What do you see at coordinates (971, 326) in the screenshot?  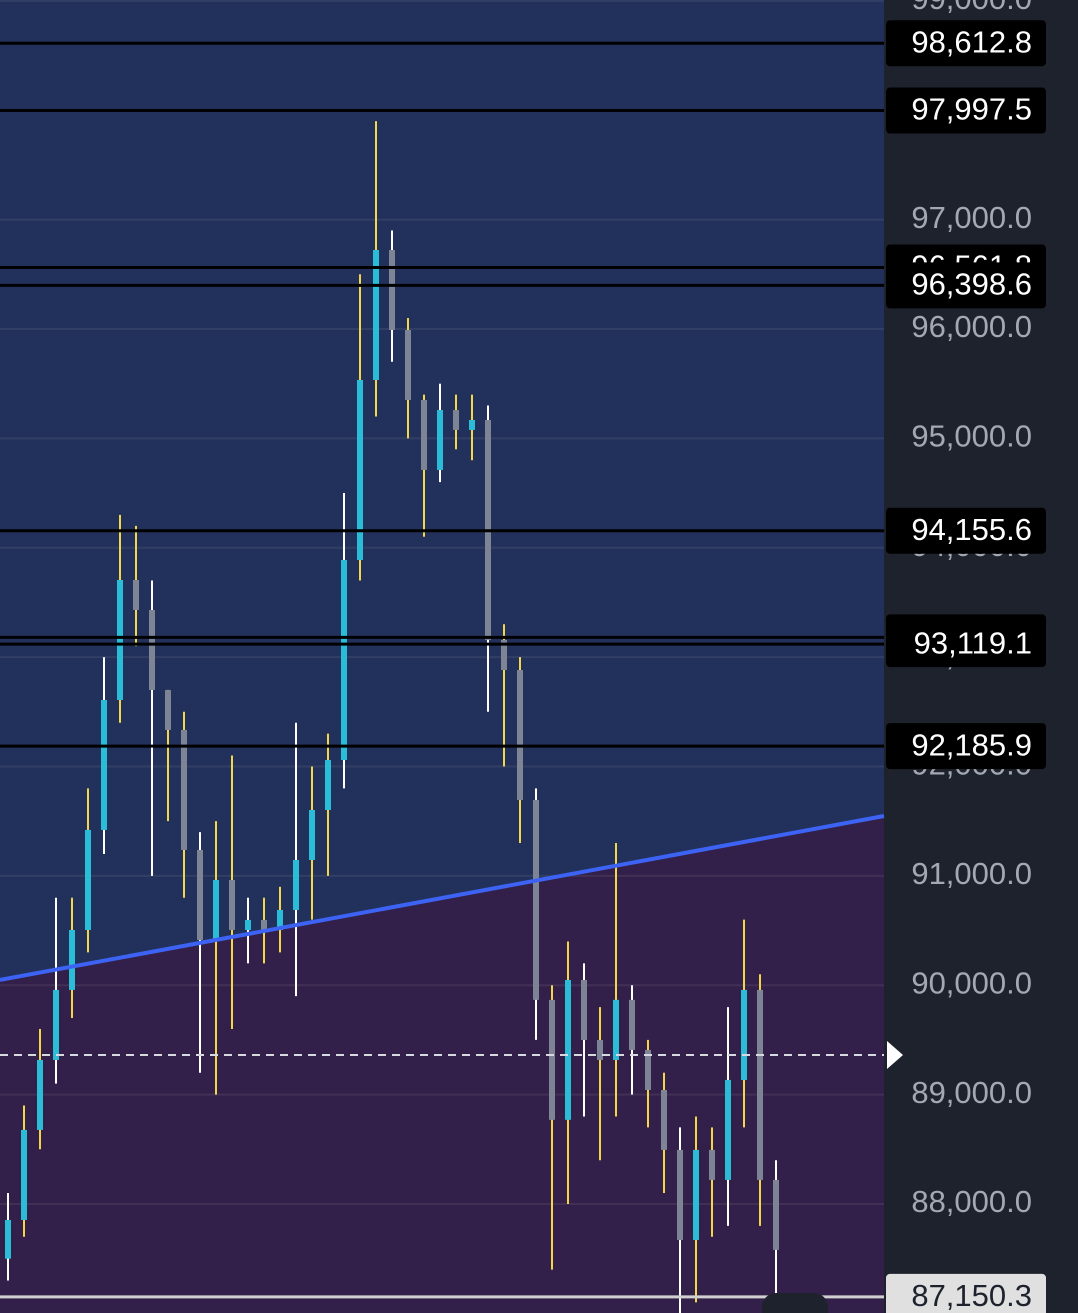 I see `y-tick-label: 96,000.0` at bounding box center [971, 326].